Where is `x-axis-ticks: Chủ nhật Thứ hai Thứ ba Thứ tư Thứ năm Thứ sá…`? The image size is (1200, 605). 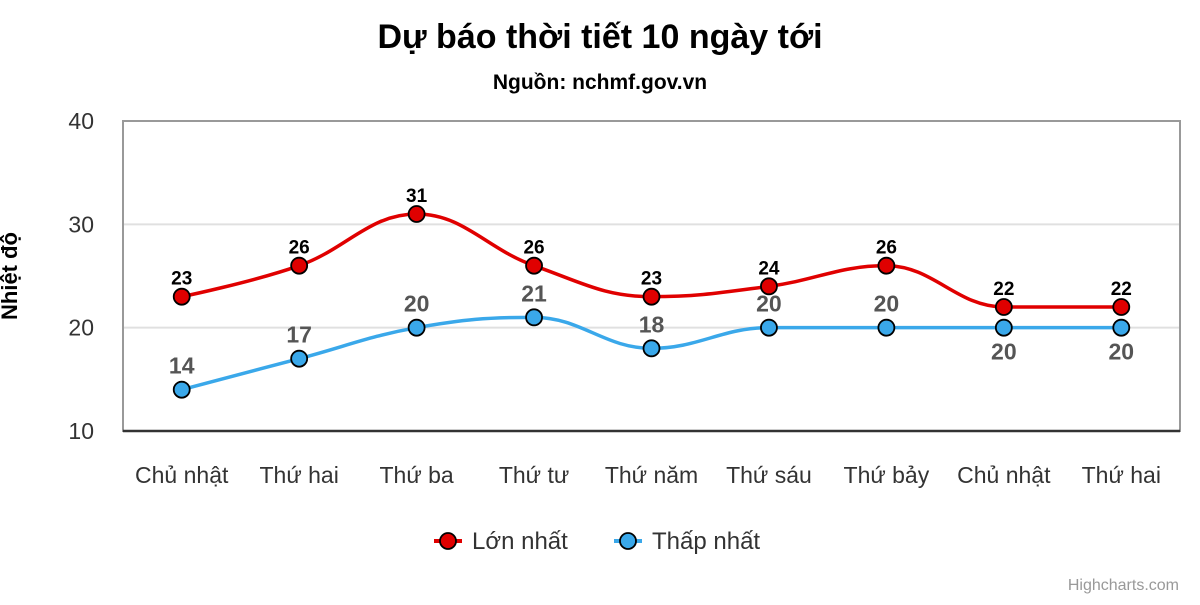 x-axis-ticks: Chủ nhật Thứ hai Thứ ba Thứ tư Thứ năm Thứ sá… is located at coordinates (648, 475).